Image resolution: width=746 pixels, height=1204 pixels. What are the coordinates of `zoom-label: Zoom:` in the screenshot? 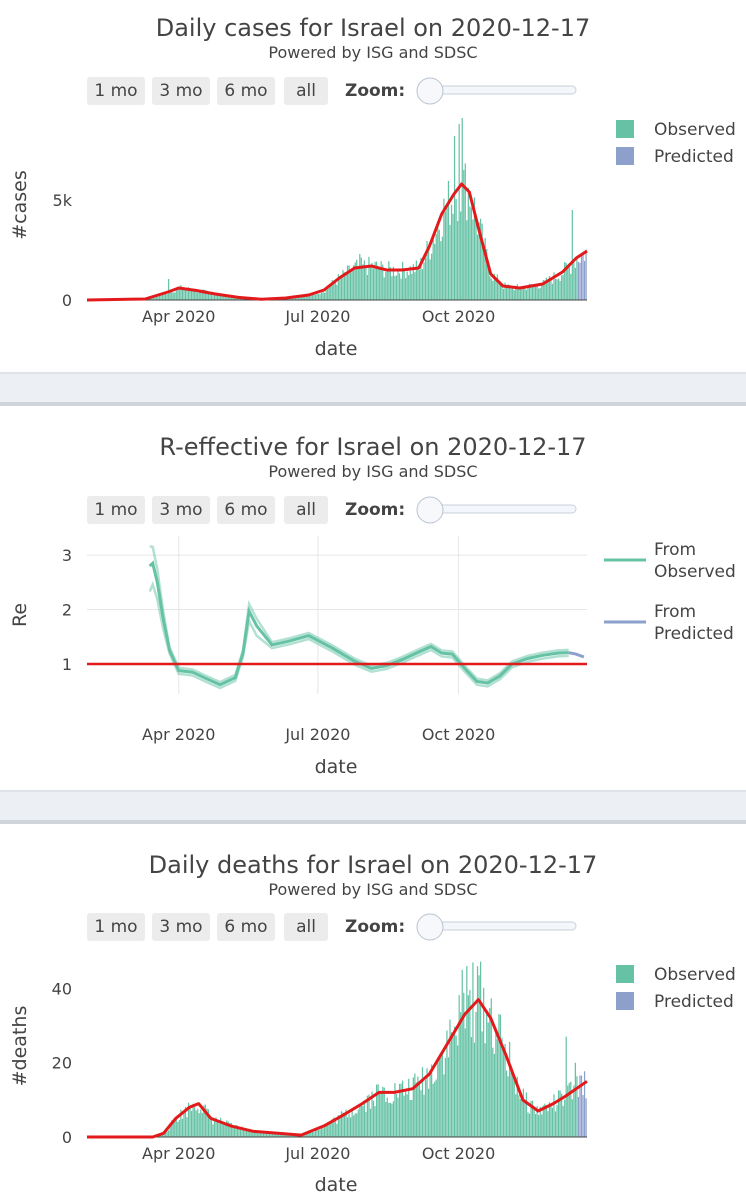 It's located at (375, 510).